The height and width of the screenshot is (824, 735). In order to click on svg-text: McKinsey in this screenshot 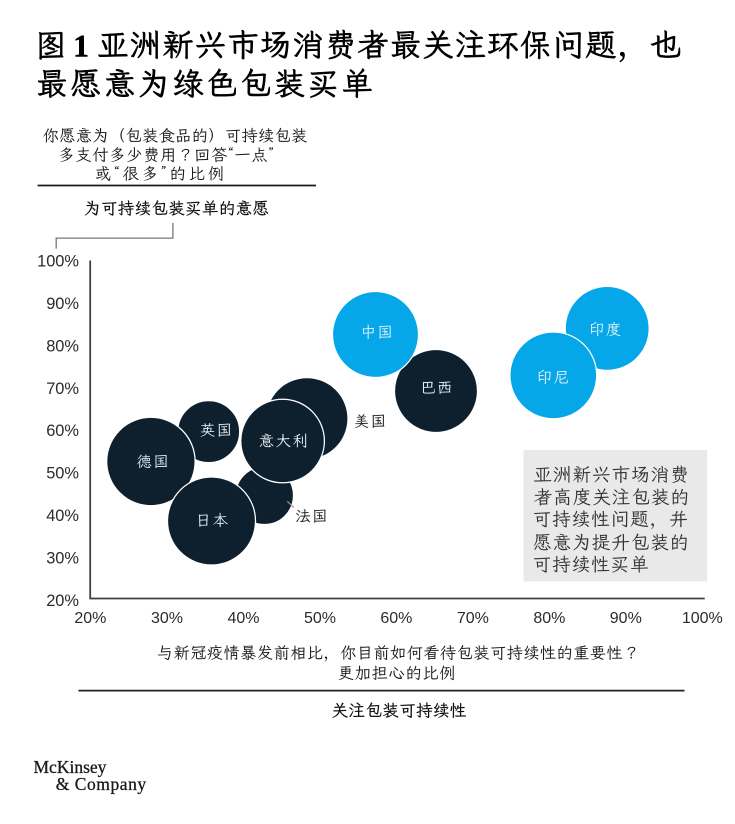, I will do `click(70, 767)`.